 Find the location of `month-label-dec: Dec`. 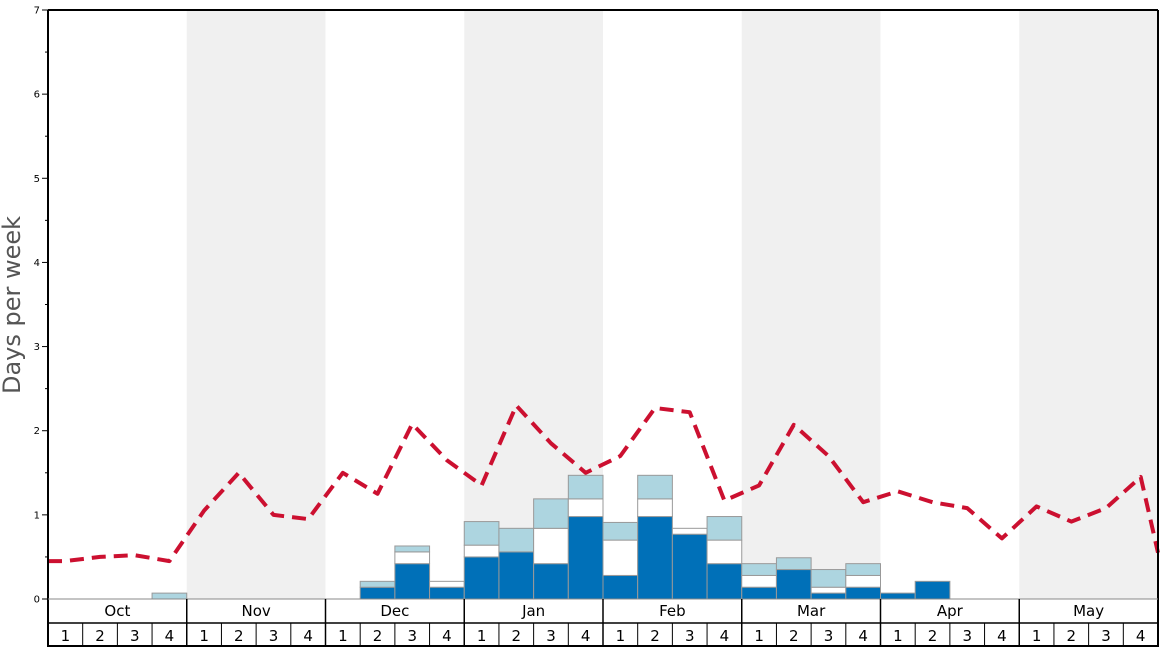

month-label-dec: Dec is located at coordinates (394, 611).